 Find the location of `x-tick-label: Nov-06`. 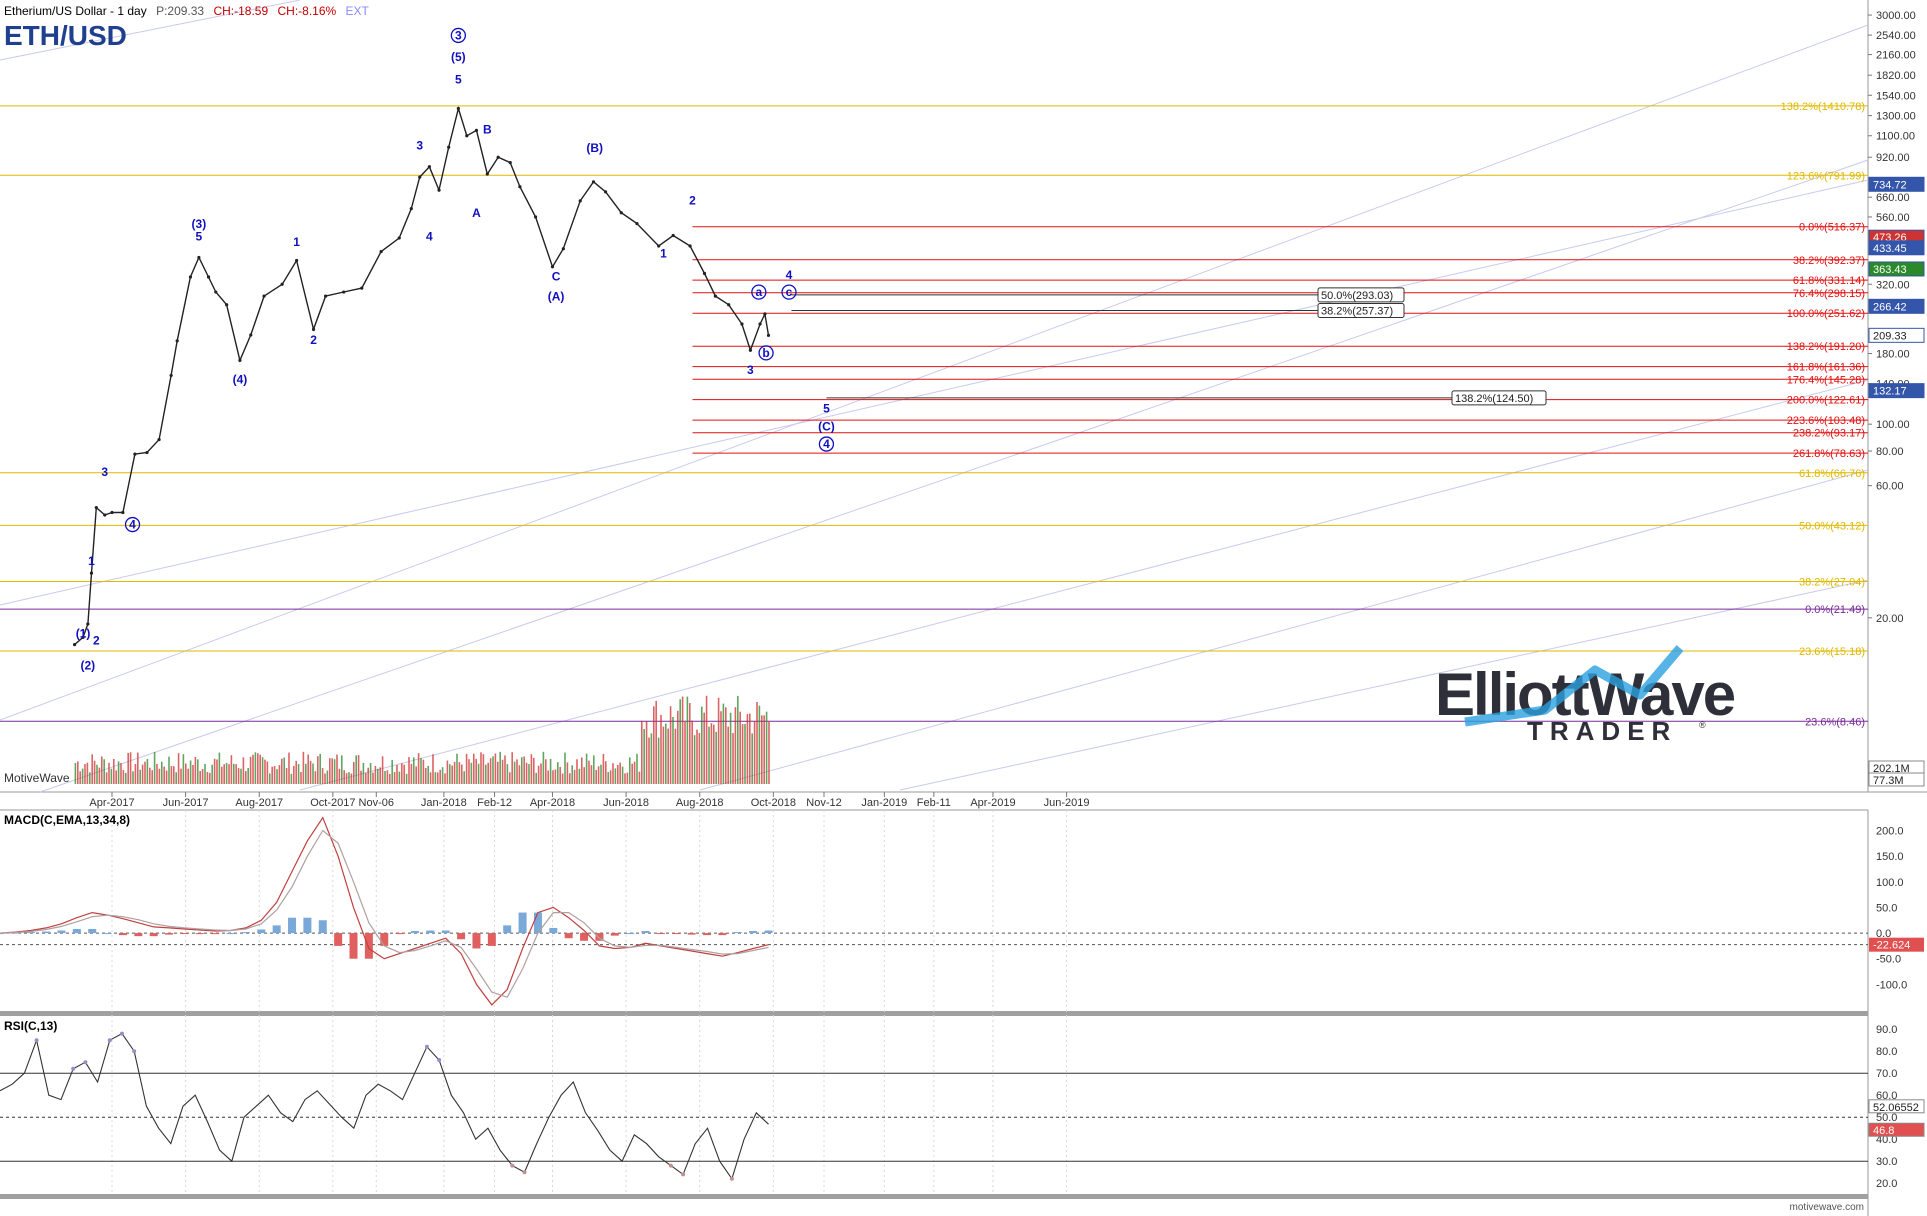

x-tick-label: Nov-06 is located at coordinates (376, 803).